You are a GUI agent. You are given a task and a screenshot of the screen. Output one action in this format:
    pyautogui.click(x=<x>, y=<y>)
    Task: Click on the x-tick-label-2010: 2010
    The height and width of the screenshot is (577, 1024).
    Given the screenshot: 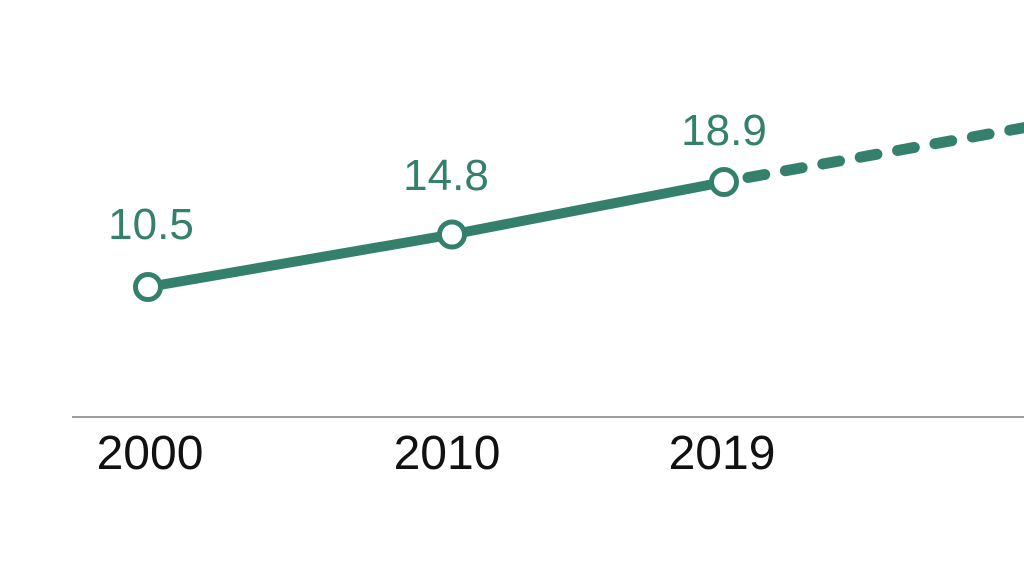 What is the action you would take?
    pyautogui.click(x=447, y=453)
    